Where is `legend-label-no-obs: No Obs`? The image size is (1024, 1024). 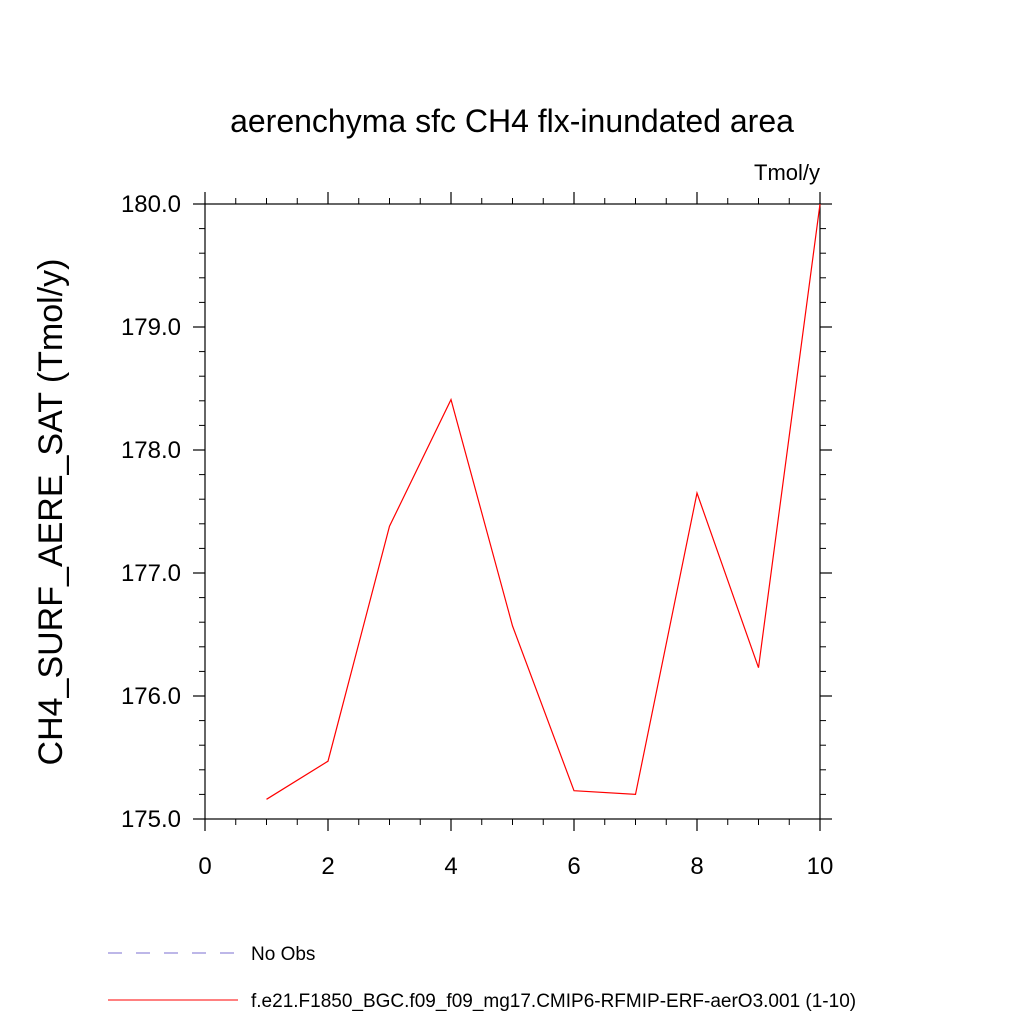 legend-label-no-obs: No Obs is located at coordinates (283, 954).